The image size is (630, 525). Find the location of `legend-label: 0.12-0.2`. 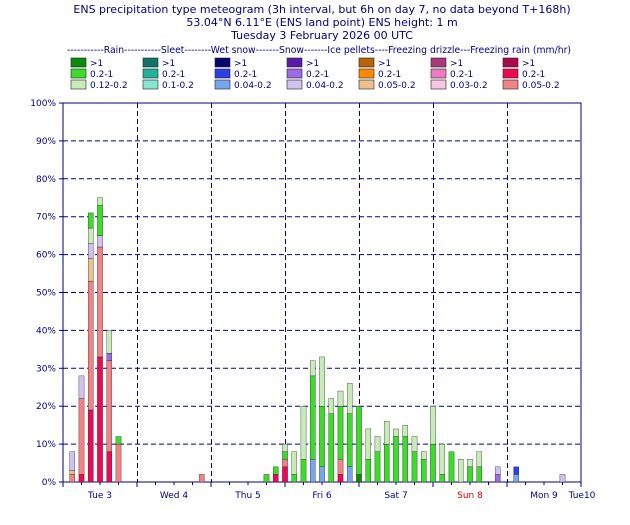

legend-label: 0.12-0.2 is located at coordinates (109, 86).